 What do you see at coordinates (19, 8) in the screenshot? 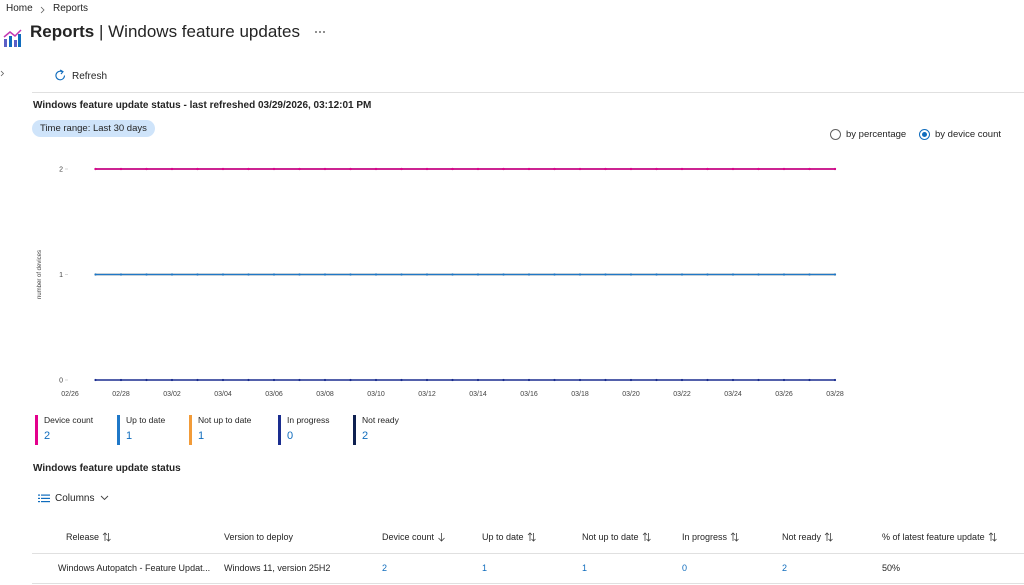
I see `breadcrumb-link: Home` at bounding box center [19, 8].